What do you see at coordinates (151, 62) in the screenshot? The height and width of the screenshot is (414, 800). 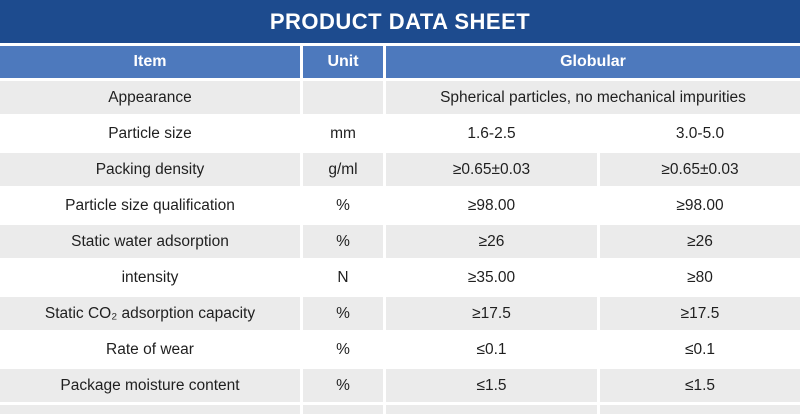 I see `col-header-item: Item` at bounding box center [151, 62].